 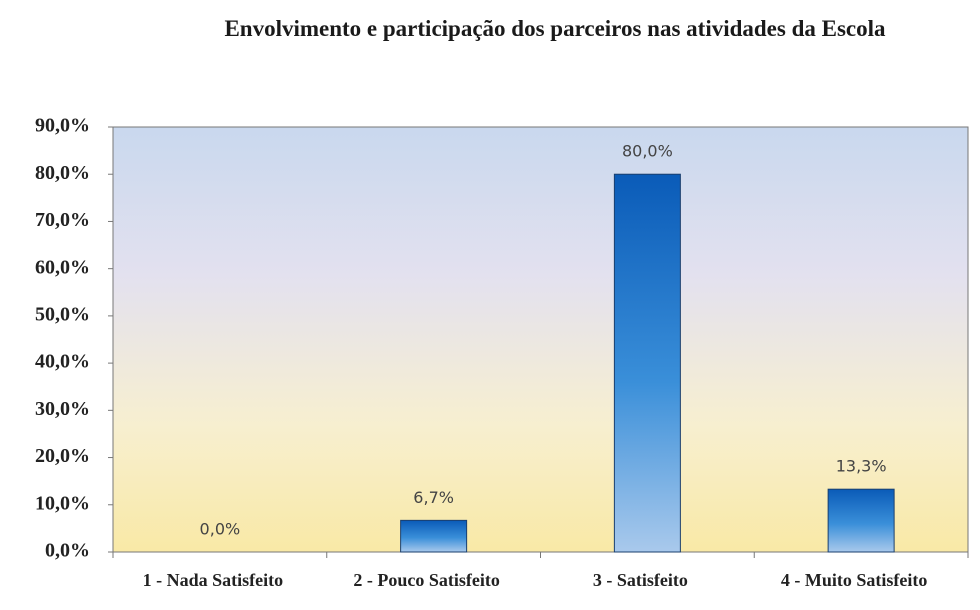 I want to click on y-tick-label: 70,0%, so click(x=62, y=220).